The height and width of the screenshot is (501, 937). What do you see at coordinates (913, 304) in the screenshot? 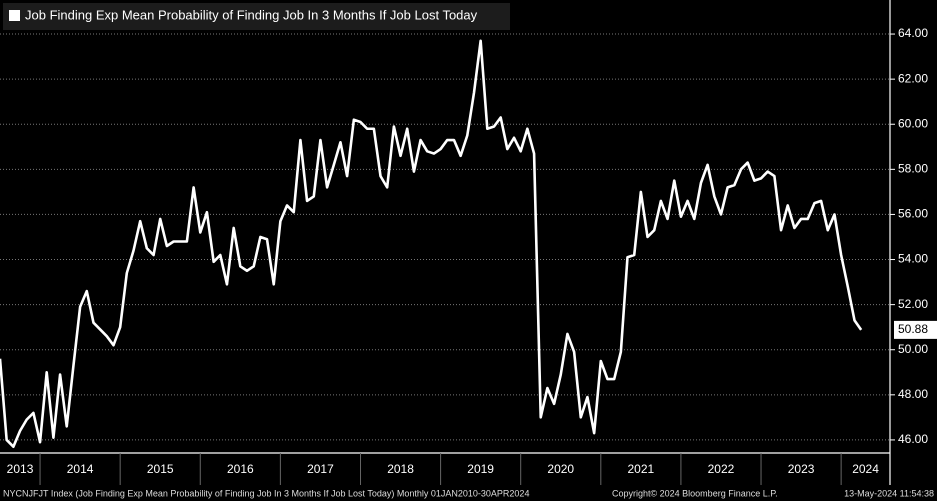
I see `y-tick-label: 52.00` at bounding box center [913, 304].